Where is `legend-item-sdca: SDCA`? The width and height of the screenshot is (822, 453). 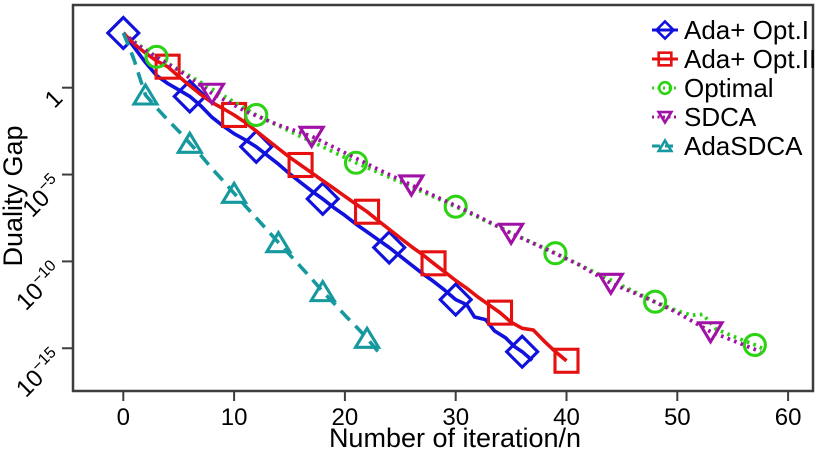
legend-item-sdca: SDCA is located at coordinates (704, 117).